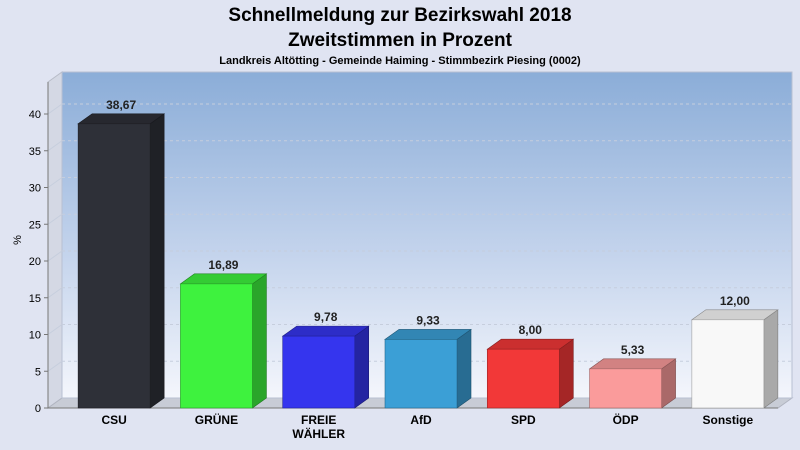 This screenshot has width=800, height=450. Describe the element at coordinates (35, 115) in the screenshot. I see `y-tick-label-8: 40` at that location.